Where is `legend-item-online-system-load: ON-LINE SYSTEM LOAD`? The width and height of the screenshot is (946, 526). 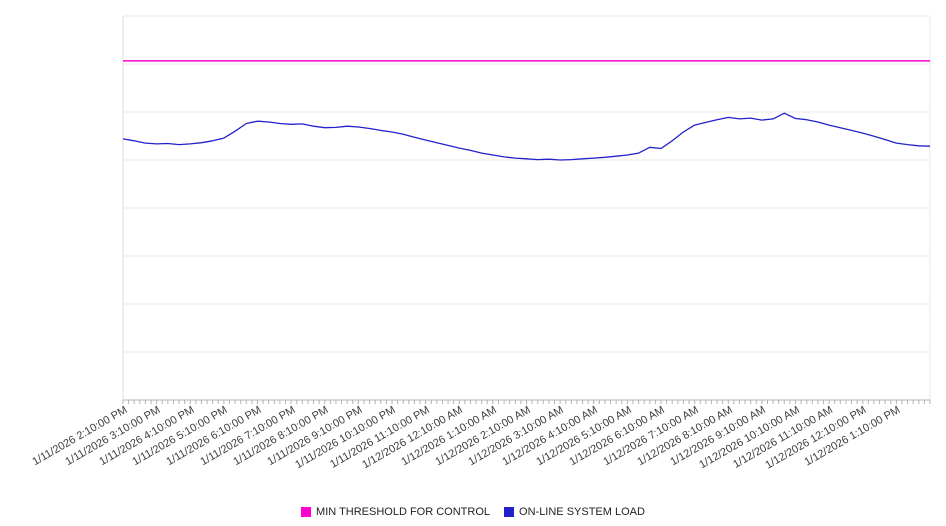 legend-item-online-system-load: ON-LINE SYSTEM LOAD is located at coordinates (574, 512).